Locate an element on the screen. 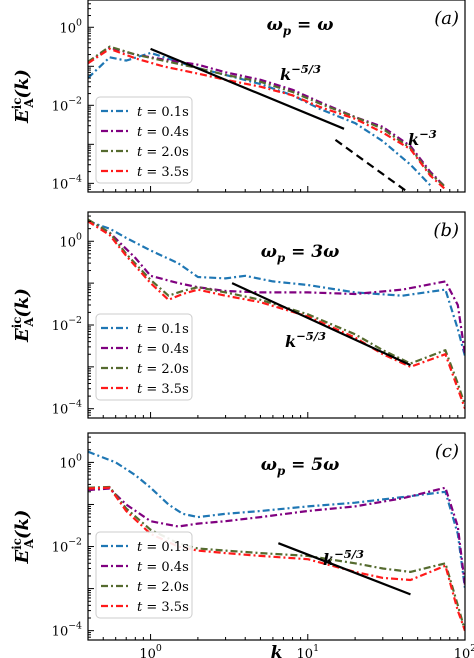 This screenshot has width=474, height=658. panel-label: (a) is located at coordinates (446, 18).